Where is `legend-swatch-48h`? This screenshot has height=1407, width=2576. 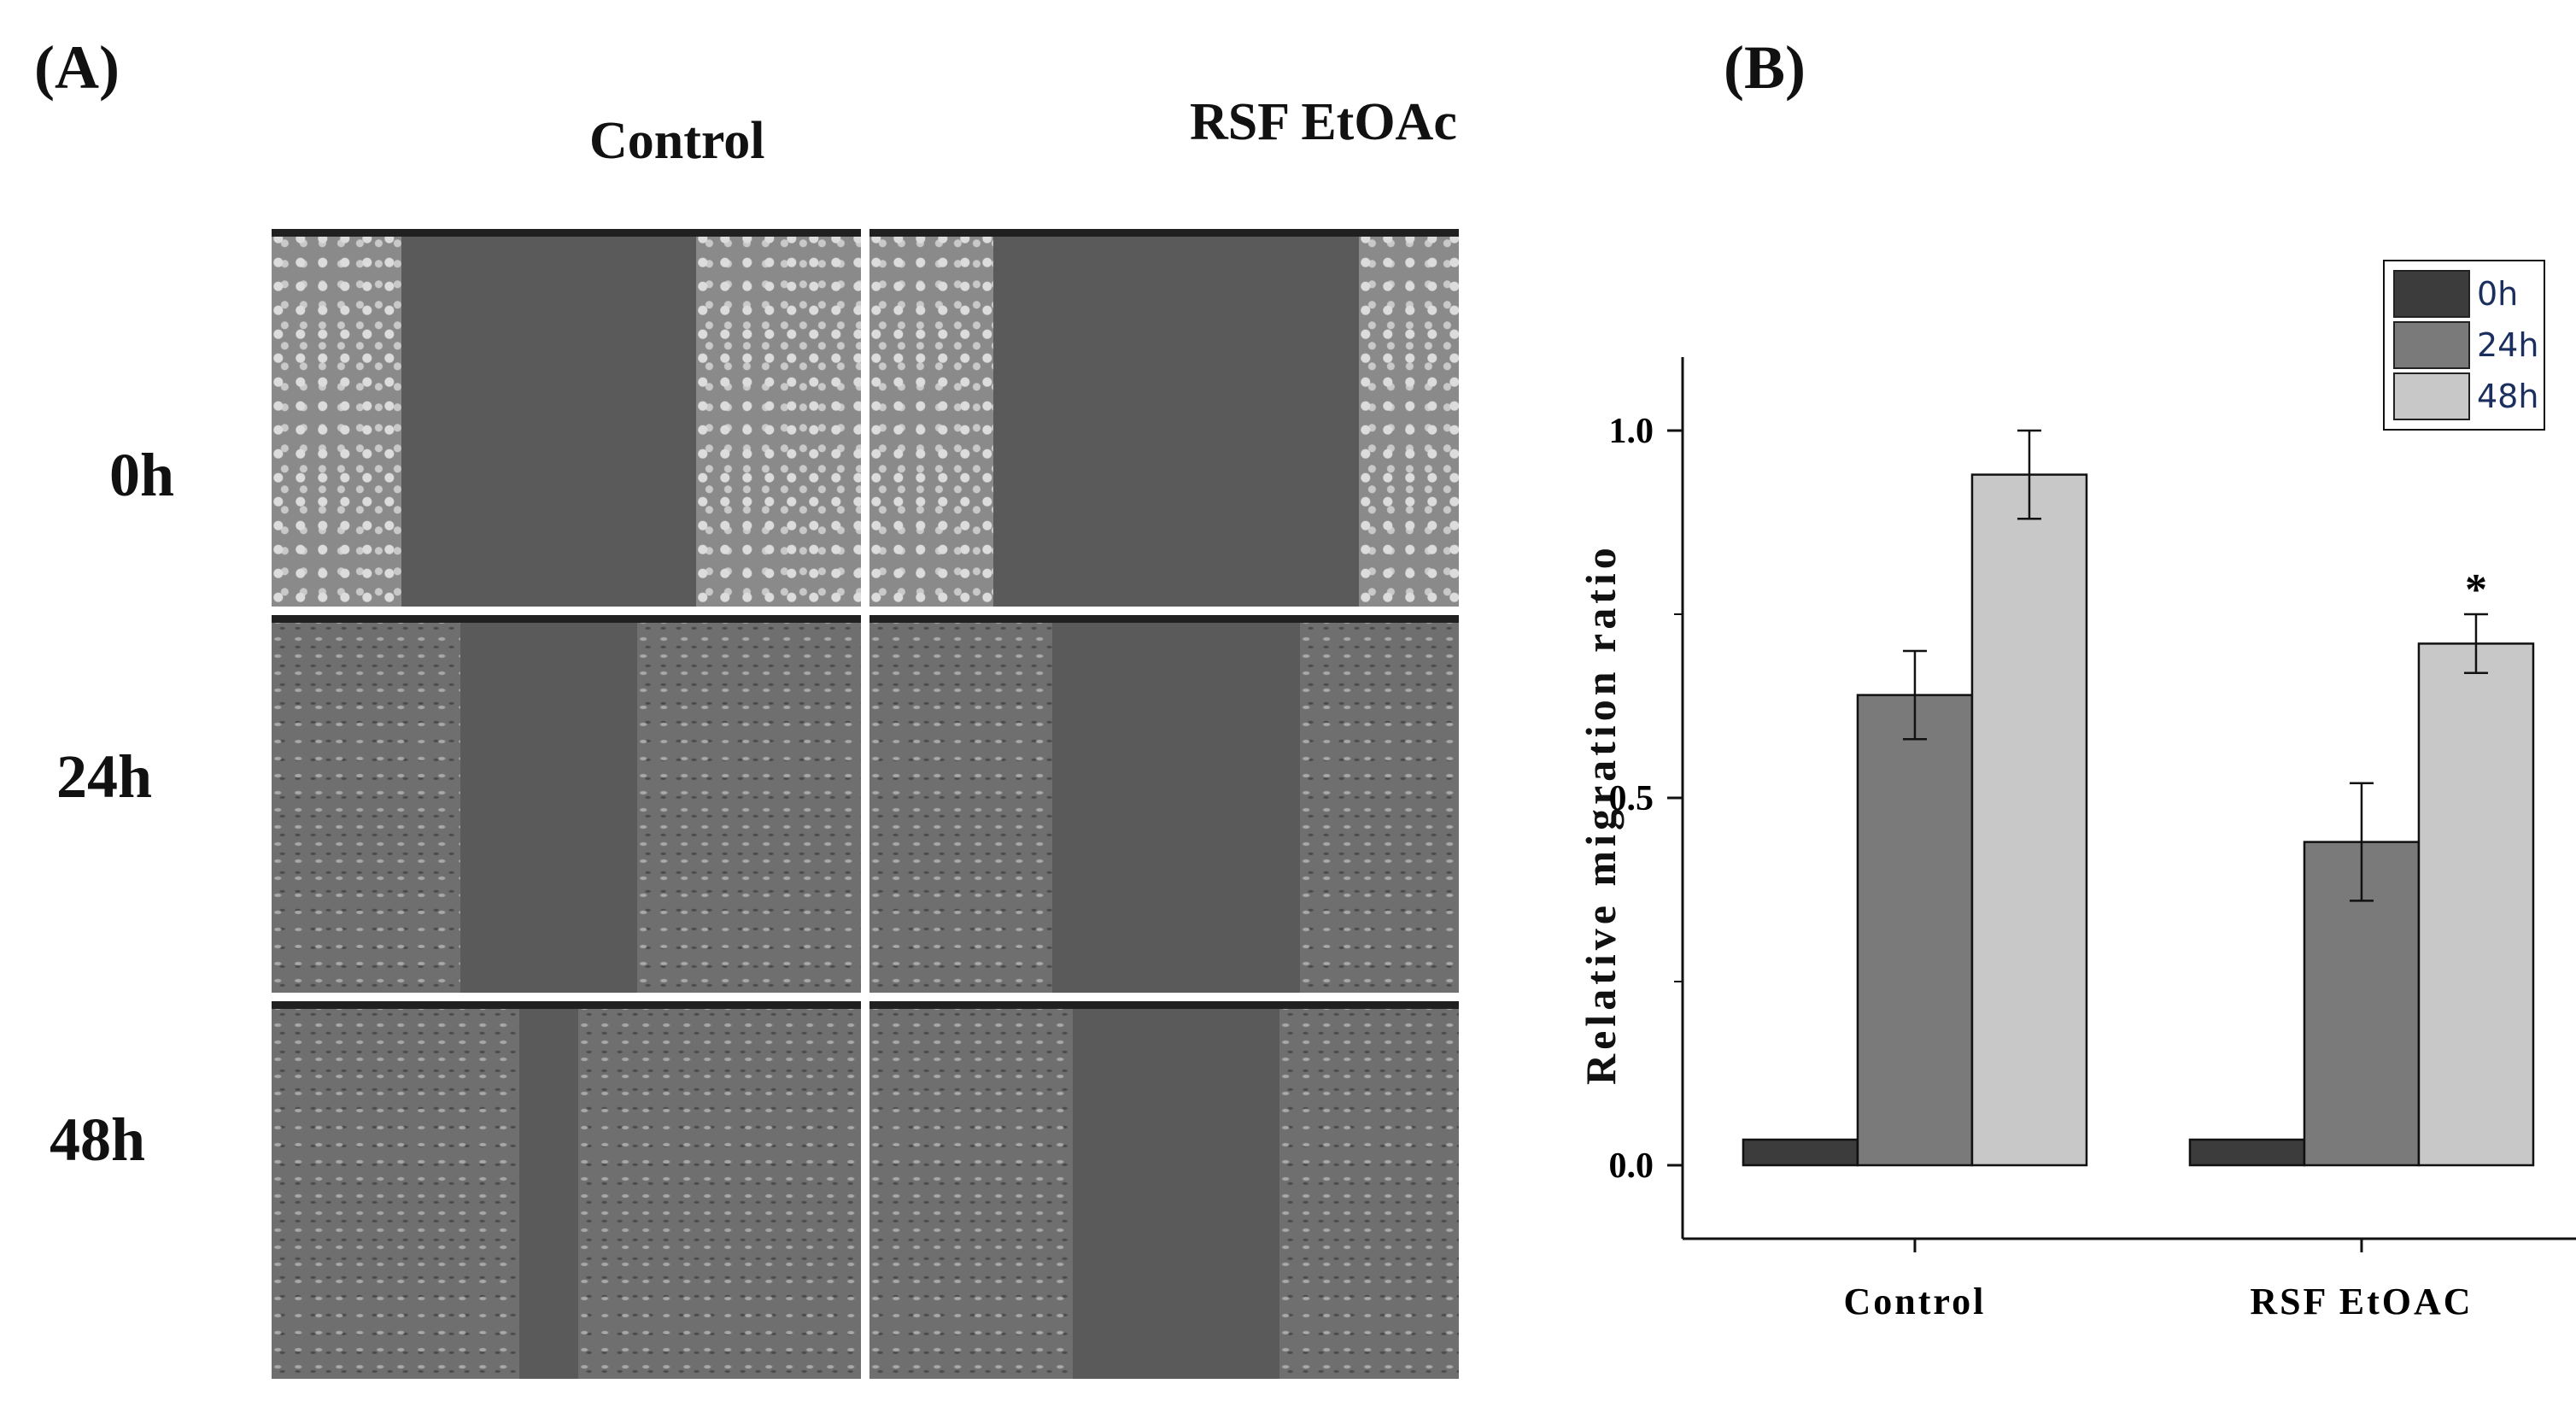
legend-swatch-48h is located at coordinates (2431, 396).